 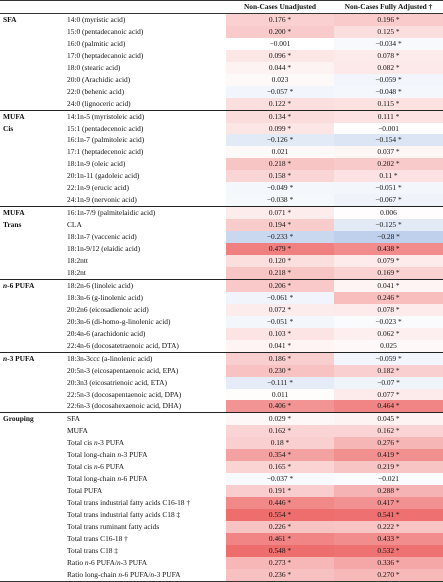 What do you see at coordinates (280, 515) in the screenshot?
I see `unadjusted-value: 0.554 *` at bounding box center [280, 515].